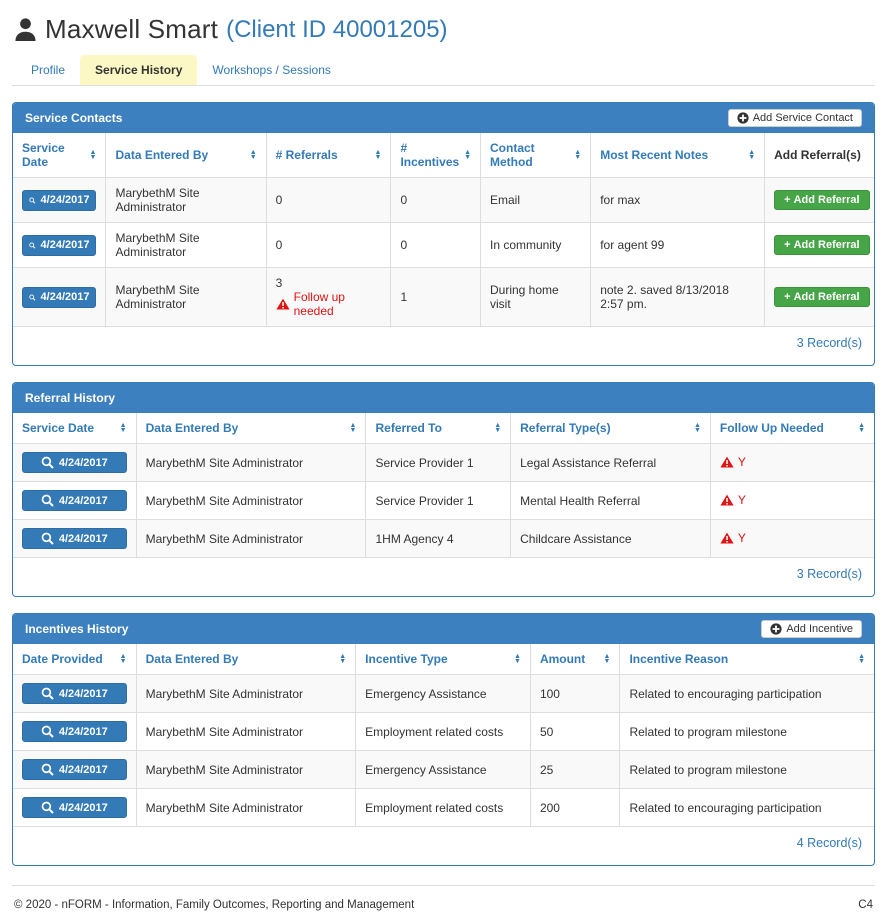 This screenshot has height=921, width=887. Describe the element at coordinates (438, 538) in the screenshot. I see `referred-to-cell: 1HM Agency 4` at that location.